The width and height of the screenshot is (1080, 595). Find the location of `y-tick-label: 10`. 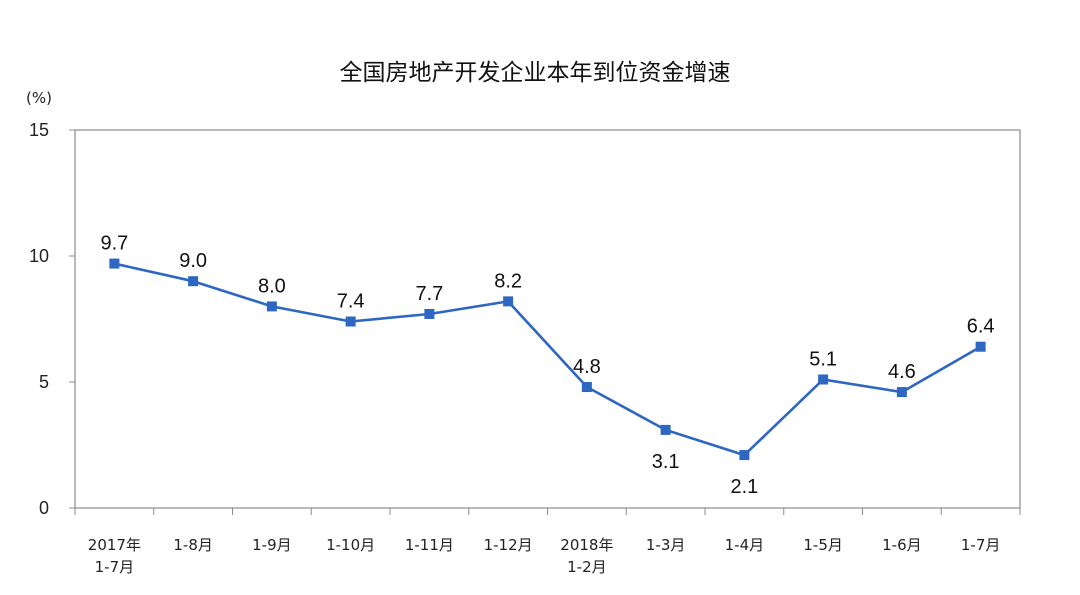

y-tick-label: 10 is located at coordinates (39, 256).